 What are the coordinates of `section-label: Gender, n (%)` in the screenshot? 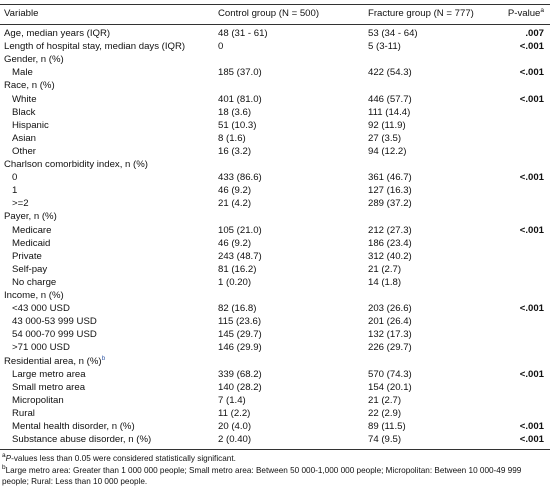 It's located at (34, 60).